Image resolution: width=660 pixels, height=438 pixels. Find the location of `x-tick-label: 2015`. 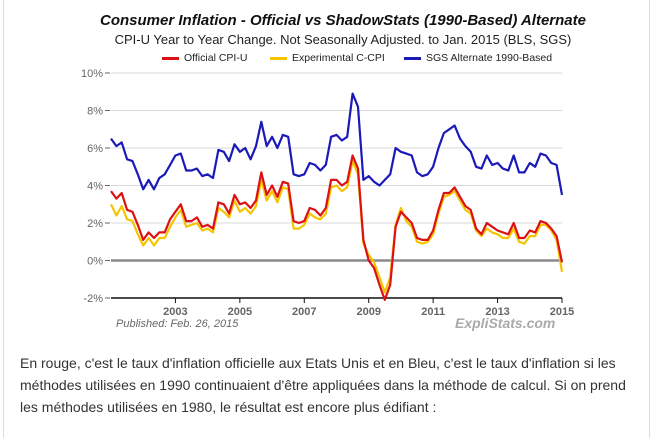

x-tick-label: 2015 is located at coordinates (562, 312).